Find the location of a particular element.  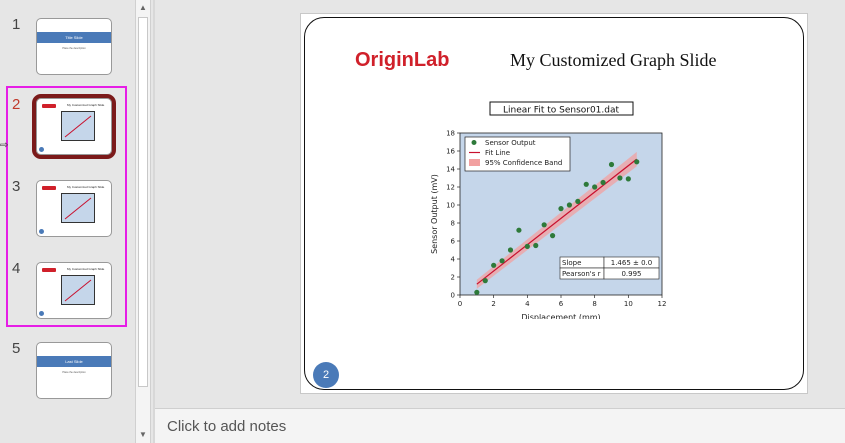

x-tick-label: 4 is located at coordinates (527, 304).